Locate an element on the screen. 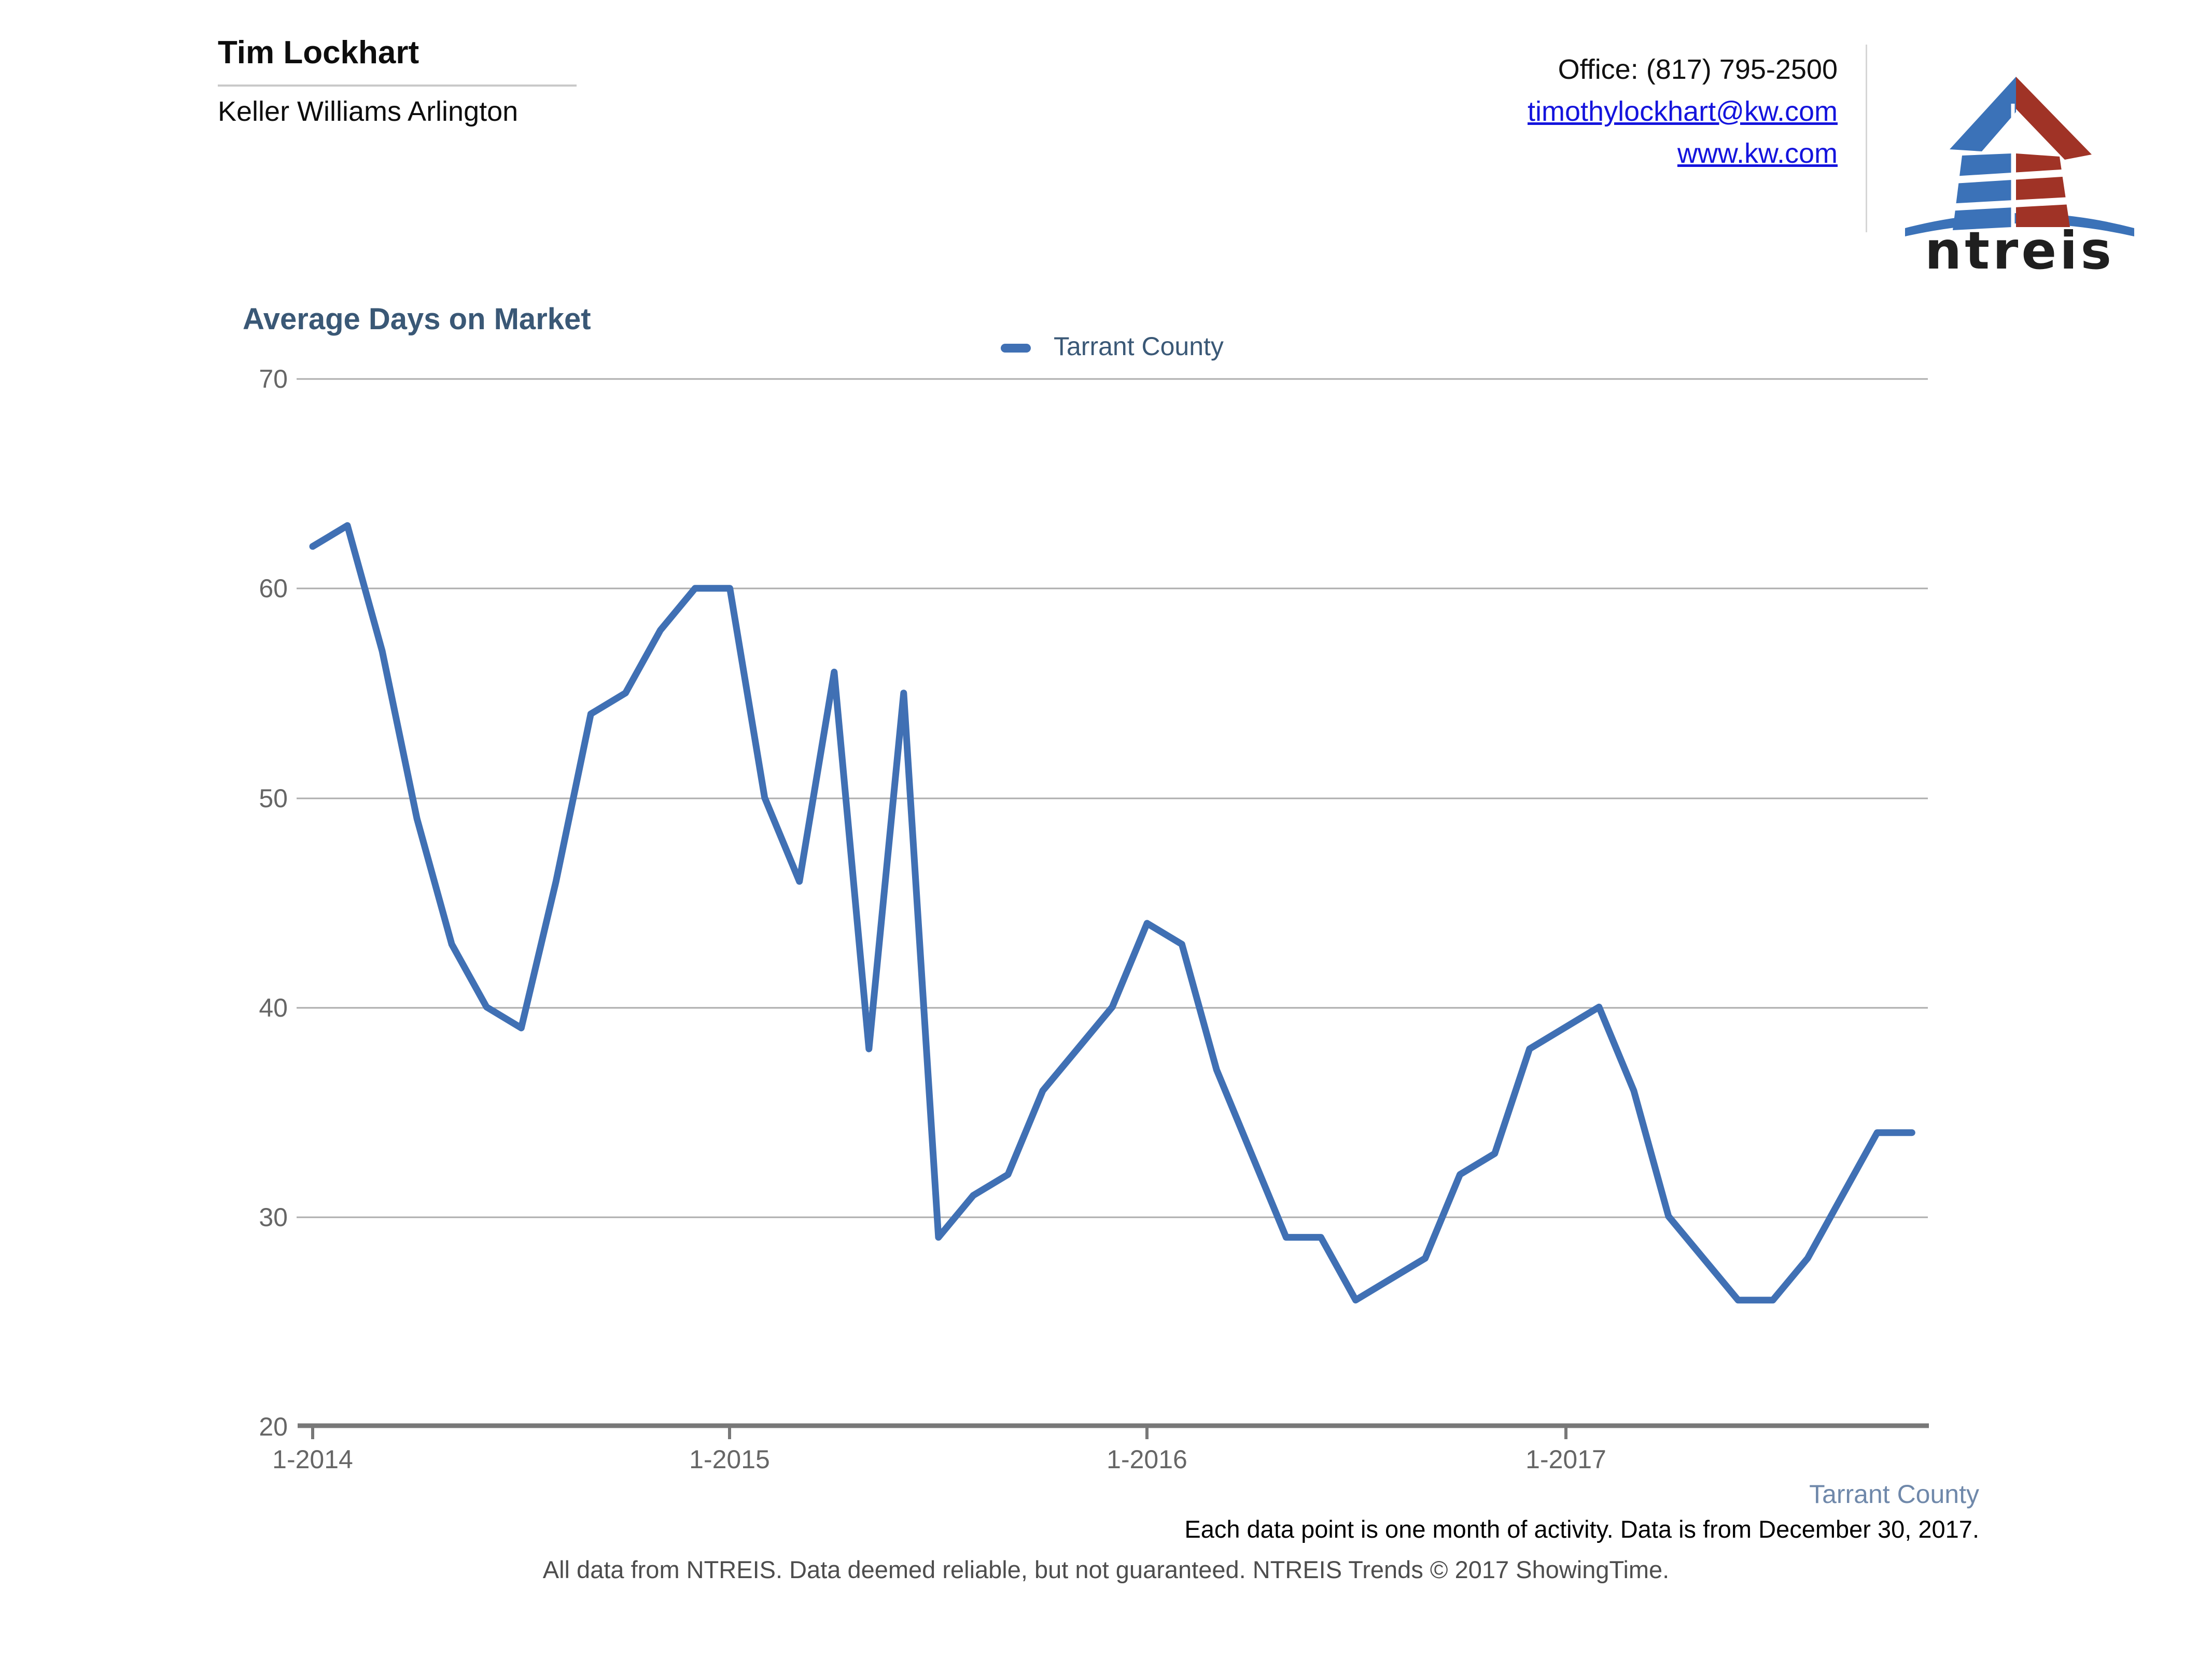 The image size is (2212, 1659). ntreis-house-icon: ntreis is located at coordinates (2019, 176).